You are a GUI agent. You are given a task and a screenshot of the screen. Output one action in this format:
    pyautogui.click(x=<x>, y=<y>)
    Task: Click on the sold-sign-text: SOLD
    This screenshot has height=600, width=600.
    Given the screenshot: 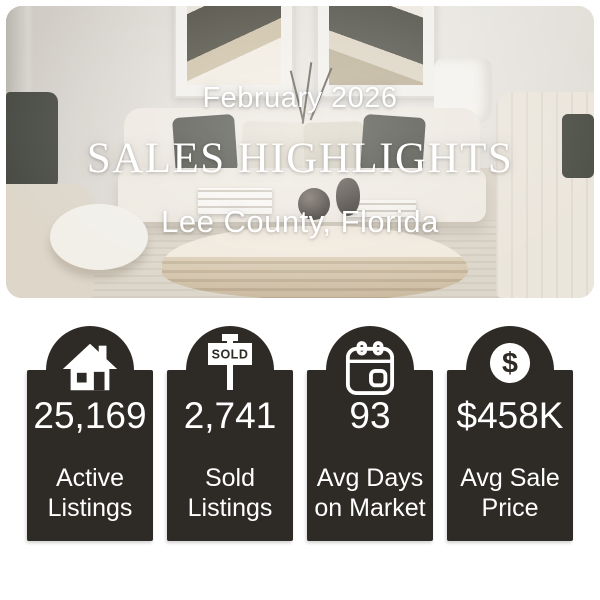 What is the action you would take?
    pyautogui.click(x=230, y=355)
    